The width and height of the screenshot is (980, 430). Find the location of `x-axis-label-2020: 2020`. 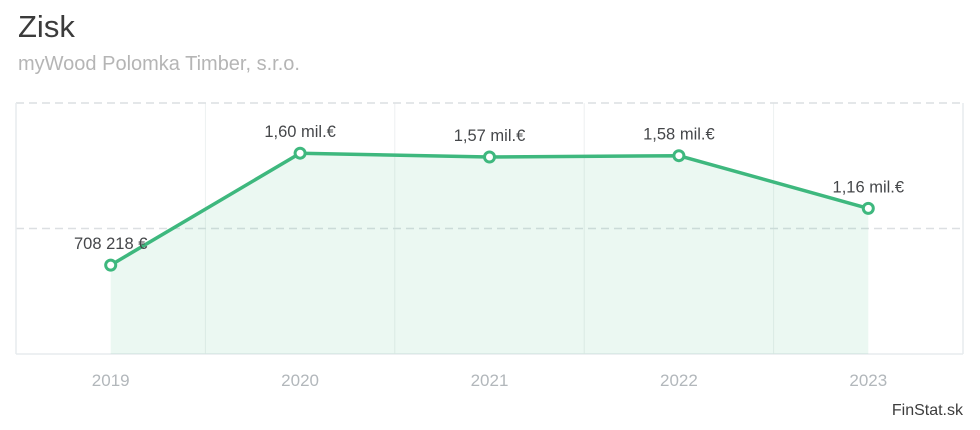

x-axis-label-2020: 2020 is located at coordinates (300, 380).